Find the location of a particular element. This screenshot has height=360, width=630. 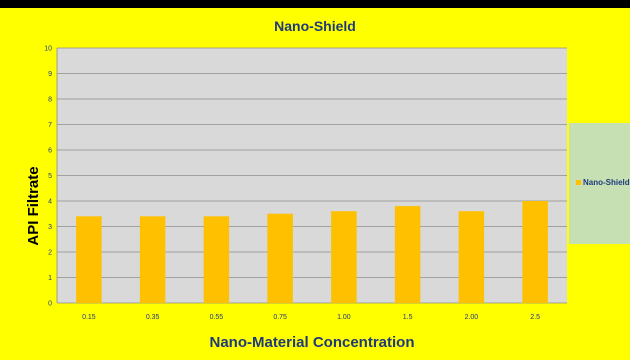

x-axis-label: Nano-Material Concentration is located at coordinates (311, 342).